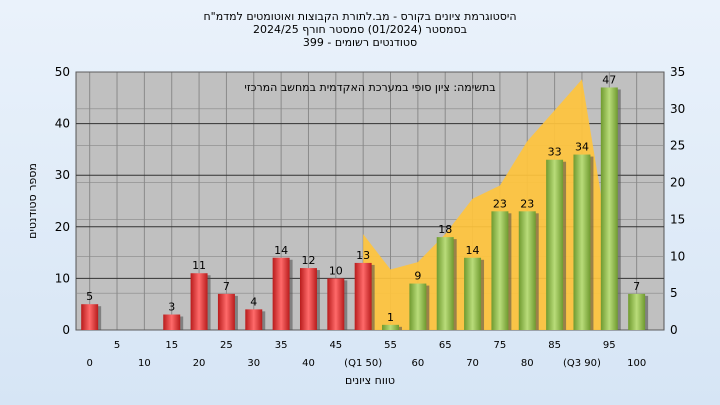  I want to click on x-tick-label: 80, so click(527, 363).